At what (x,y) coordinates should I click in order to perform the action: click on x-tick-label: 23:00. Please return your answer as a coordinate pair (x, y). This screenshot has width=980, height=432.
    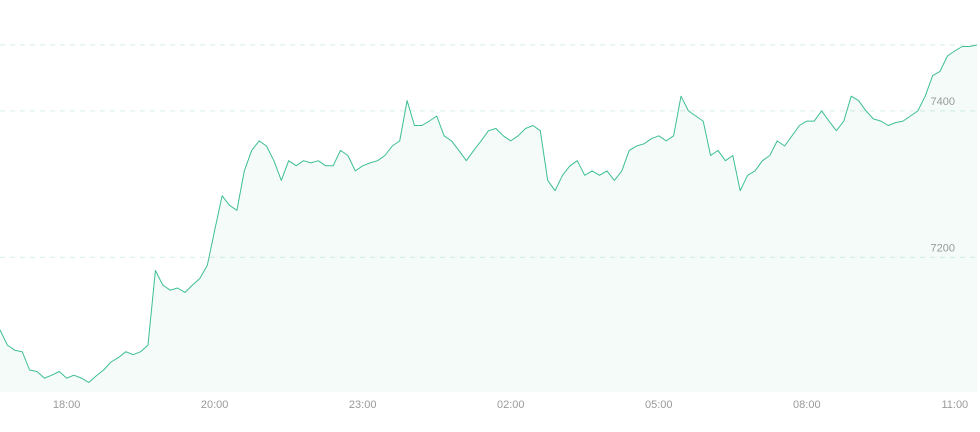
    Looking at the image, I should click on (363, 405).